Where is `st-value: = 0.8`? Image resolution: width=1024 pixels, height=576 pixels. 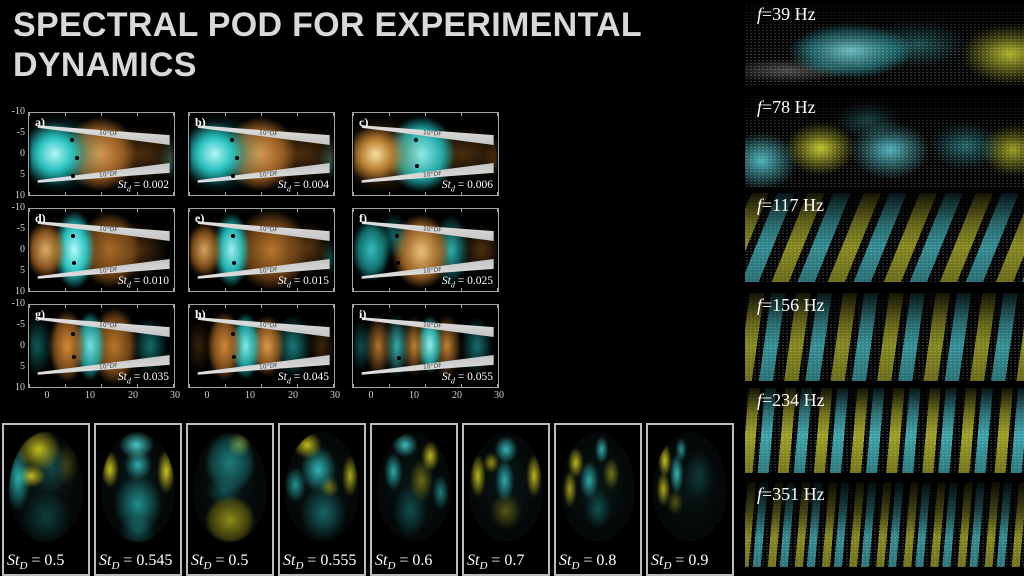
st-value: = 0.8 is located at coordinates (598, 560).